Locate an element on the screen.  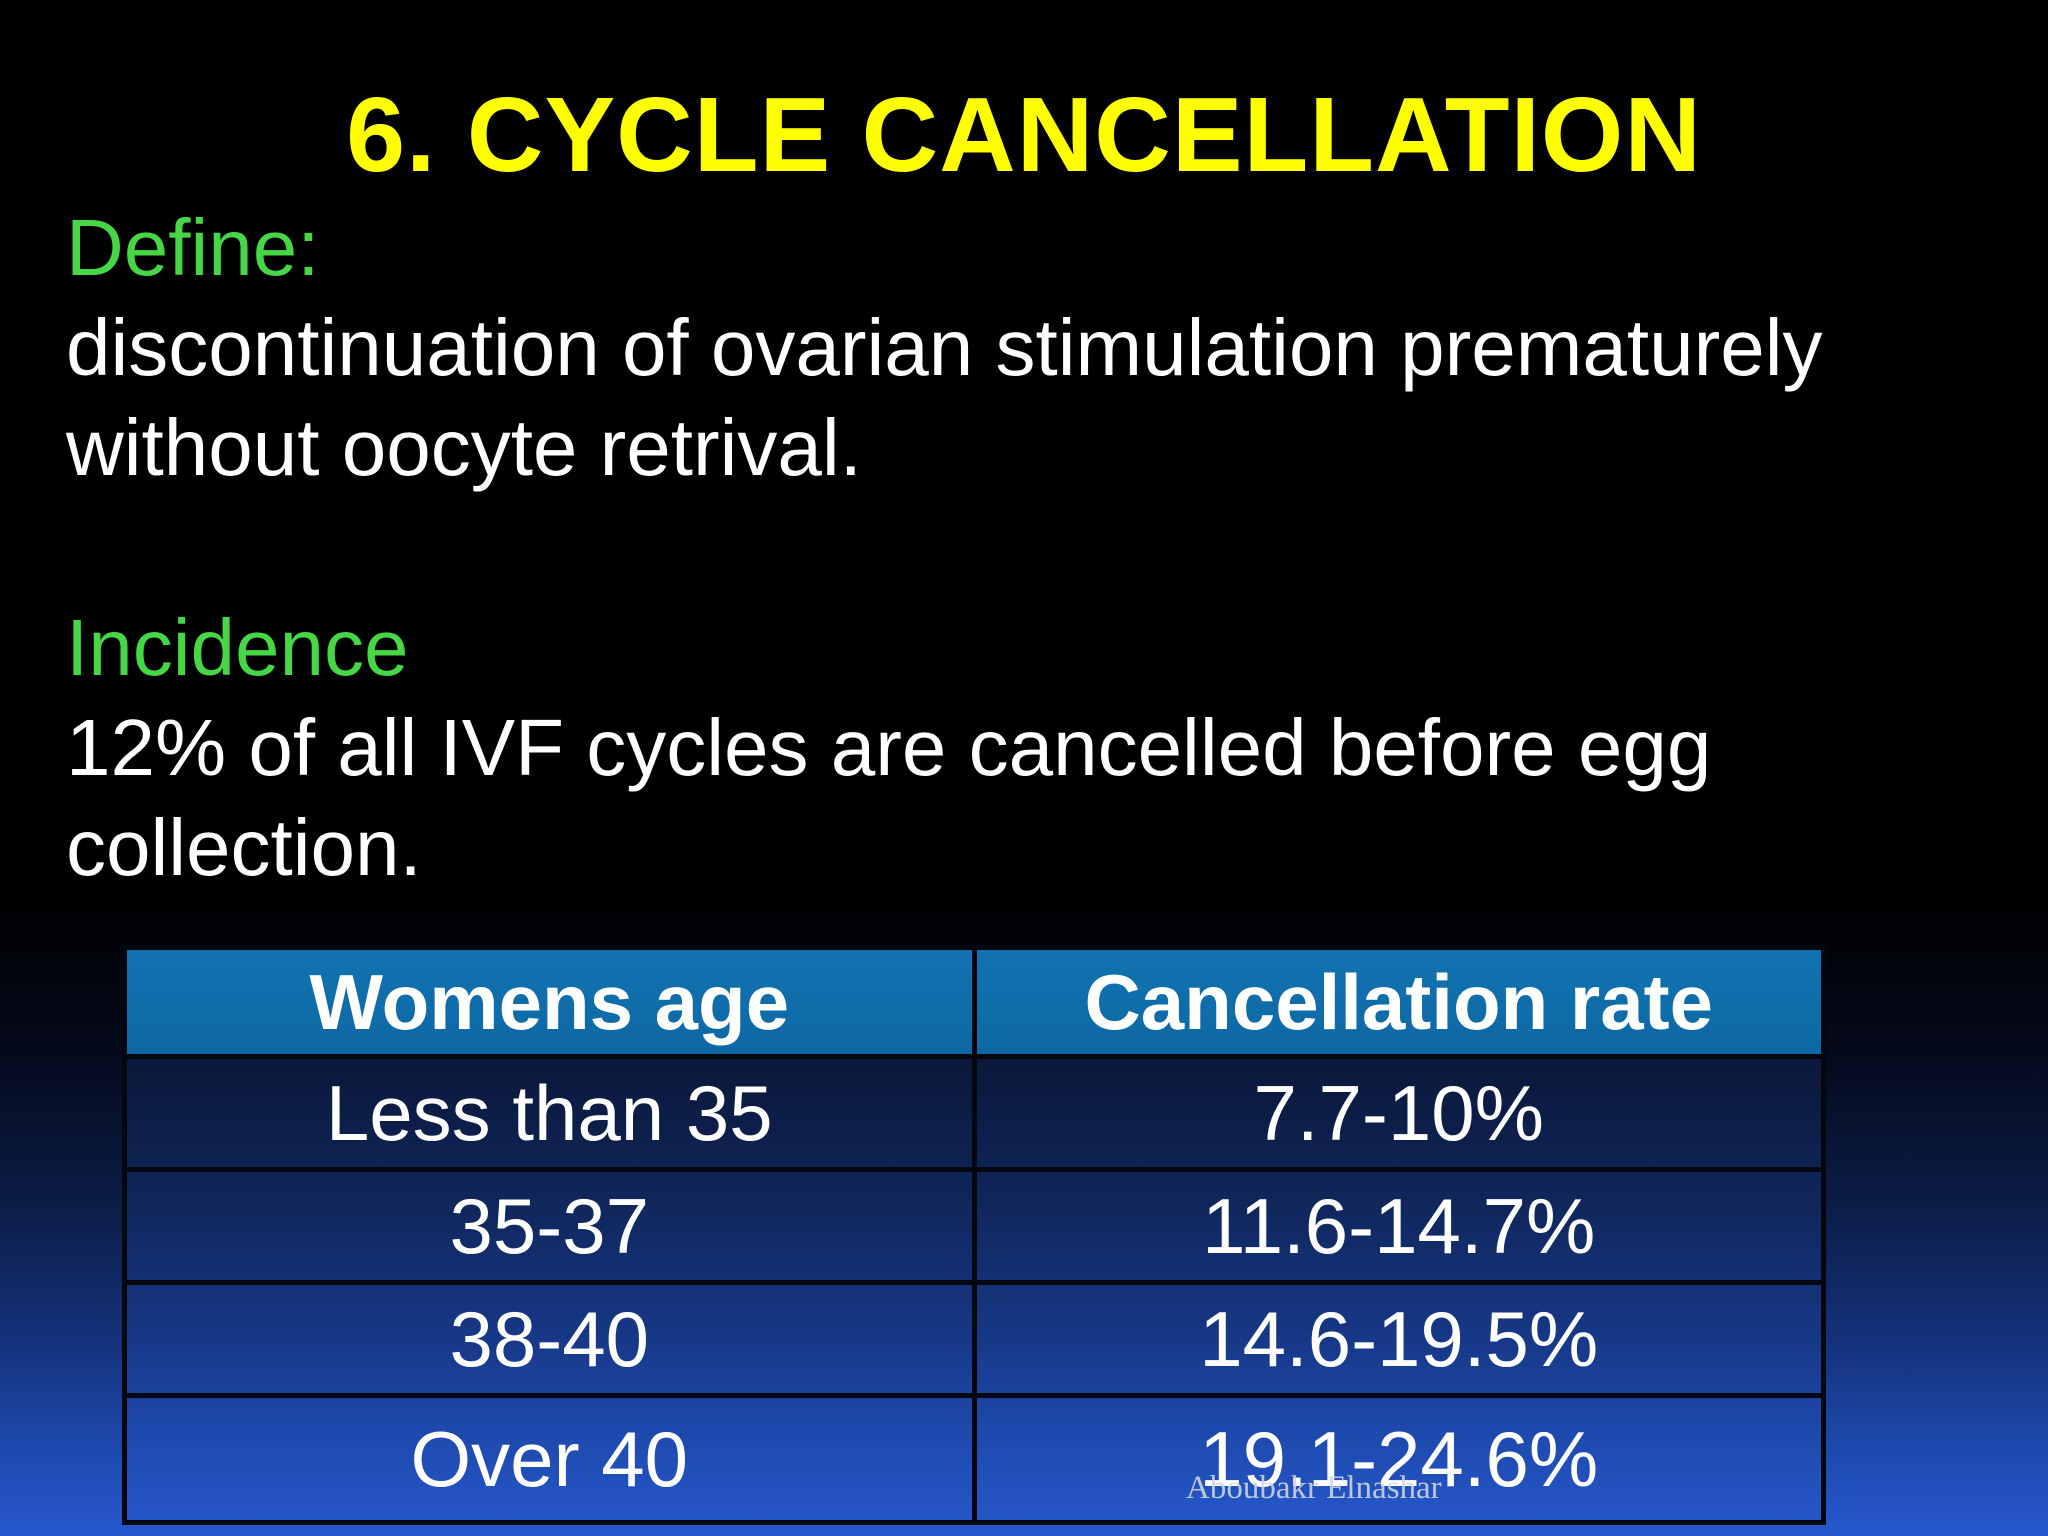
table-header-row: Womens age Cancellation rate is located at coordinates (974, 1002).